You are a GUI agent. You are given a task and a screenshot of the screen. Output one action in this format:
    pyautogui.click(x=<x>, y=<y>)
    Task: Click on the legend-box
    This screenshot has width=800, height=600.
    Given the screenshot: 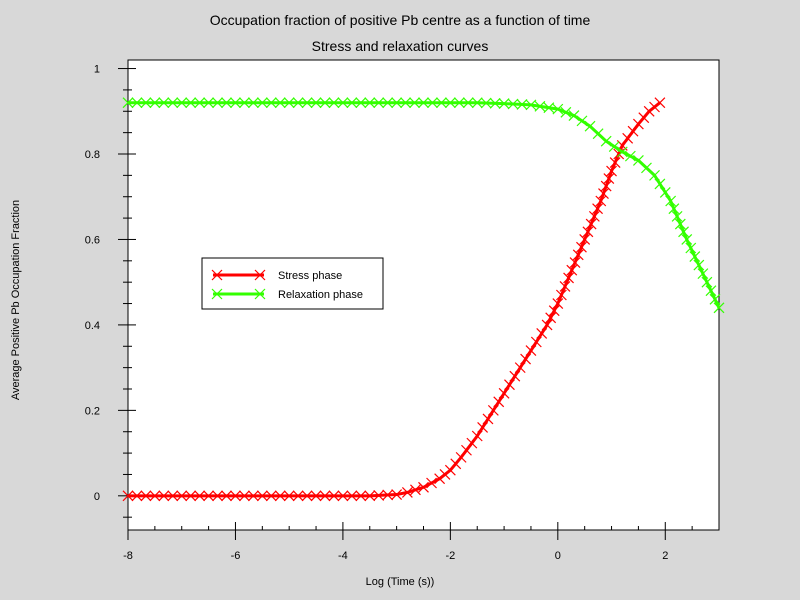 What is the action you would take?
    pyautogui.click(x=292, y=283)
    